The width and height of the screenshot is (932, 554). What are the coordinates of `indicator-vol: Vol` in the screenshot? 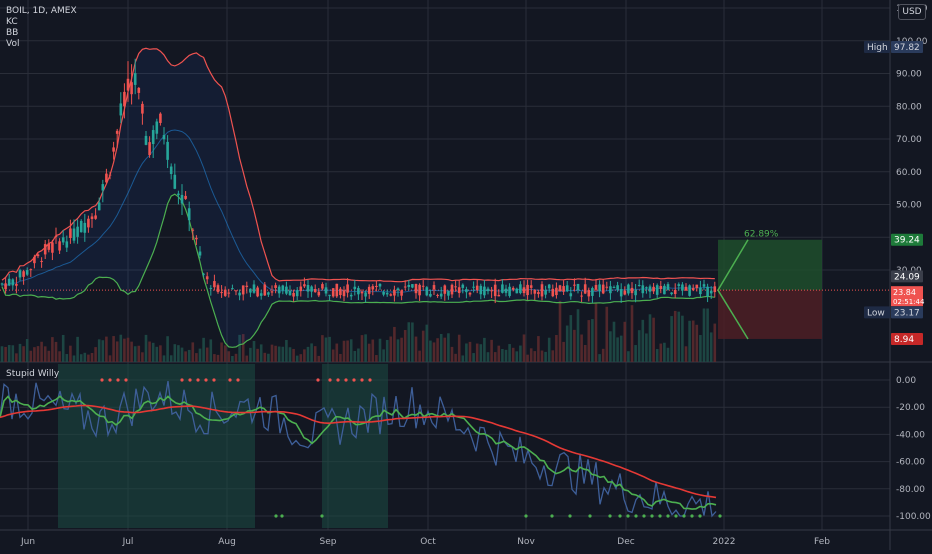 It's located at (13, 44).